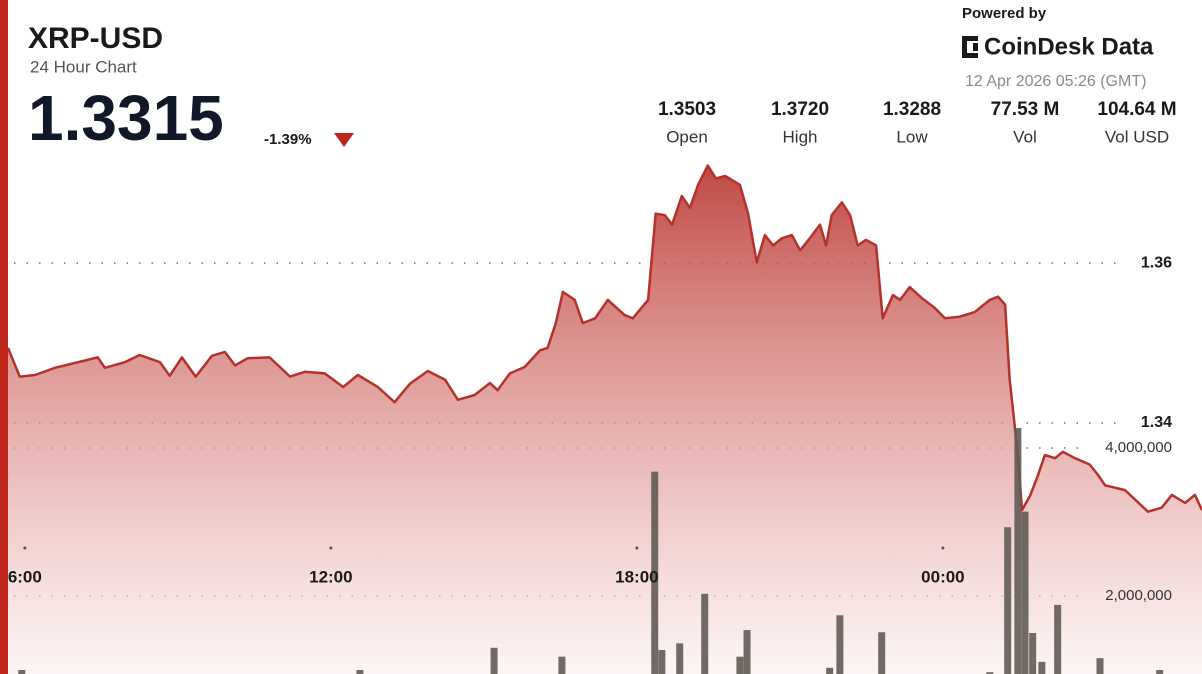 Image resolution: width=1202 pixels, height=674 pixels. I want to click on x-tick-label: 00:00, so click(942, 576).